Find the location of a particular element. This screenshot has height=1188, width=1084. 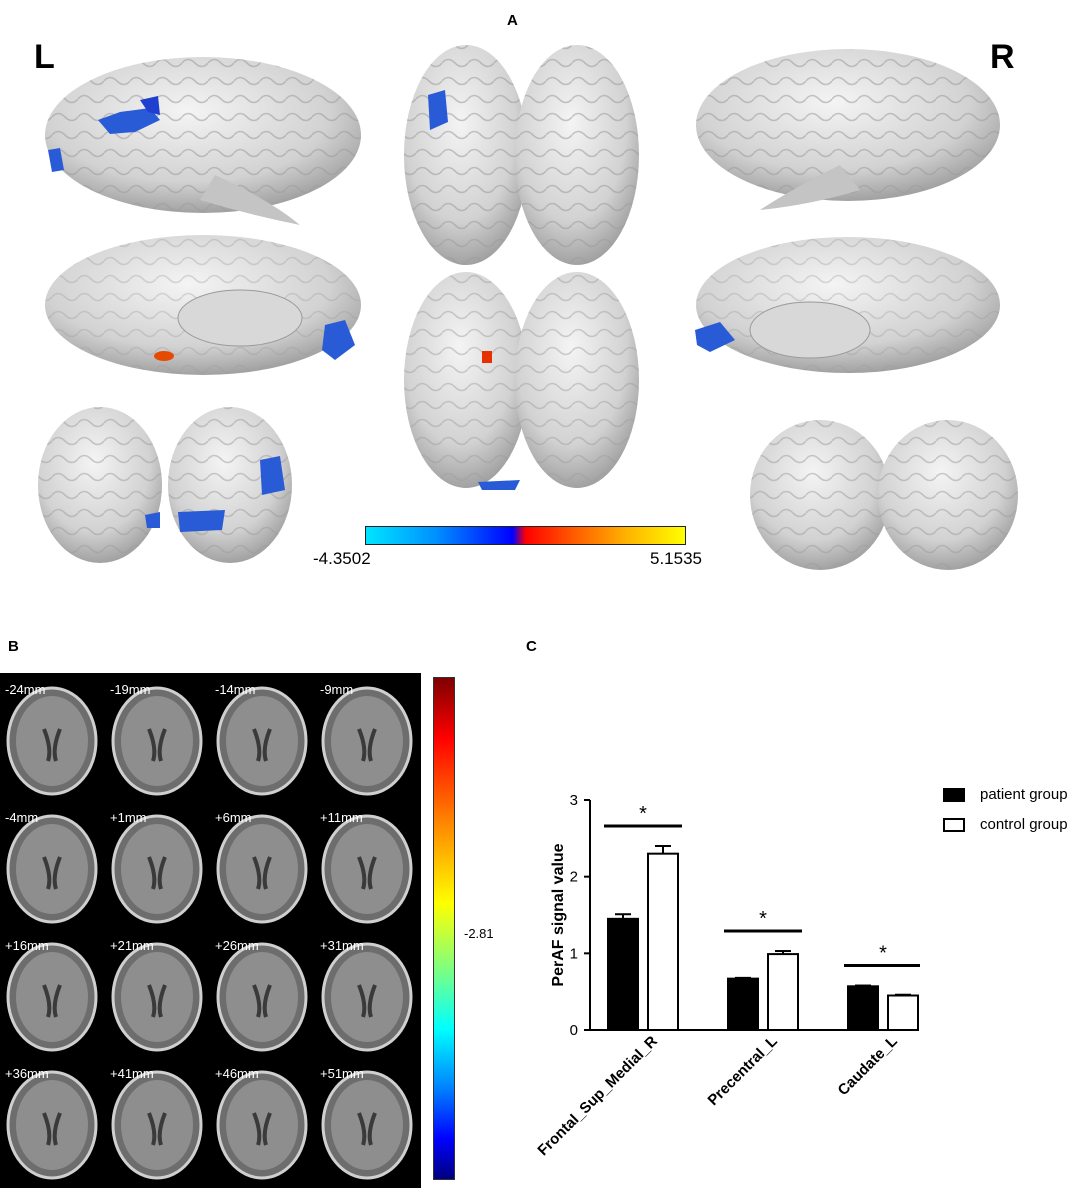

axial-slice: +21mm is located at coordinates (157, 994).